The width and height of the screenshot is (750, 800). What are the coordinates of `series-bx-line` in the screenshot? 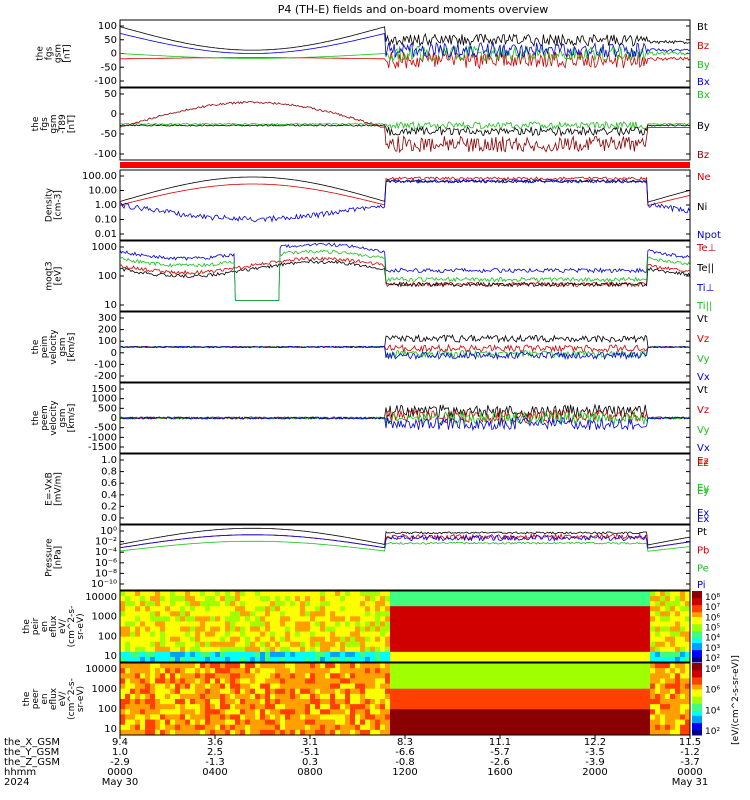 It's located at (405, 46).